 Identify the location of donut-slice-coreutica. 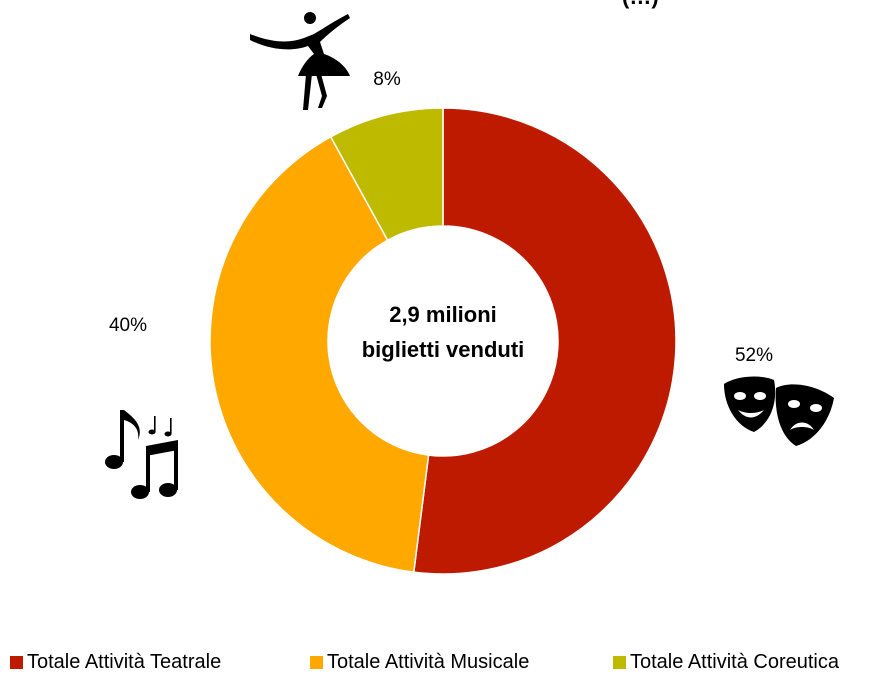
(386, 174).